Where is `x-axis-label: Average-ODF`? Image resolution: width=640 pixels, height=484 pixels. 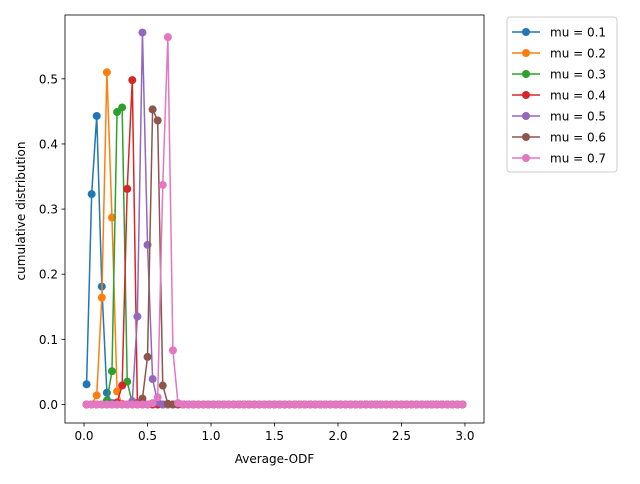 x-axis-label: Average-ODF is located at coordinates (275, 459).